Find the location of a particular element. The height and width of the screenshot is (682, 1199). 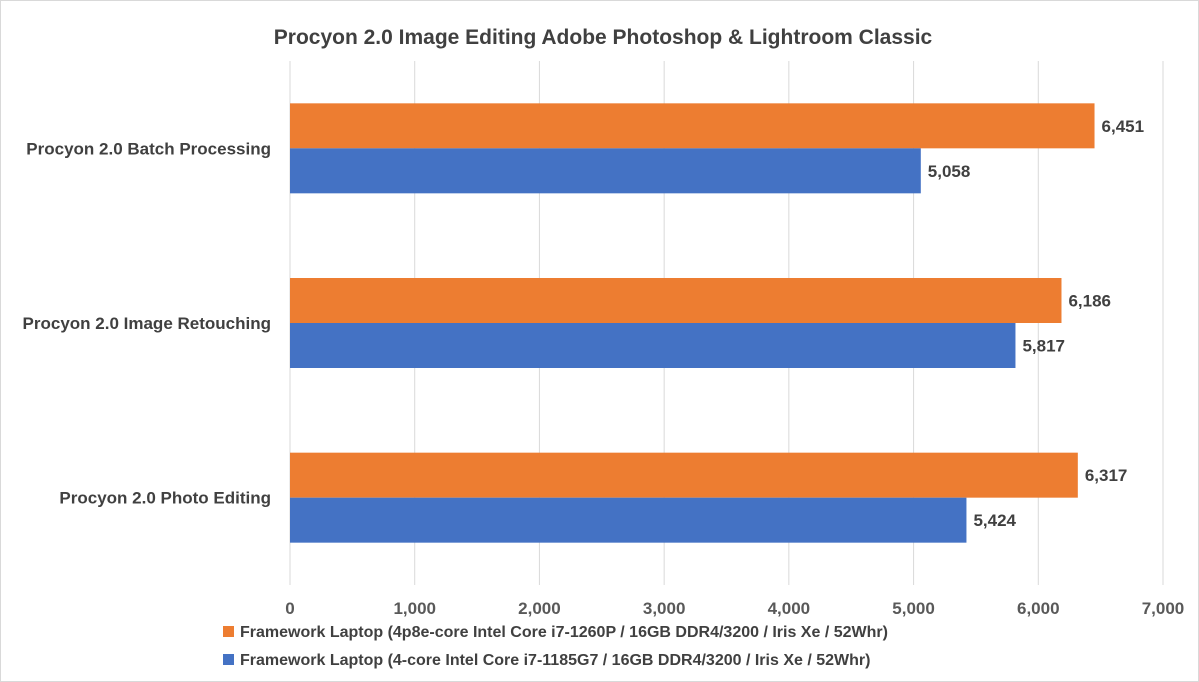

x-tick-label: 0 is located at coordinates (289, 608).